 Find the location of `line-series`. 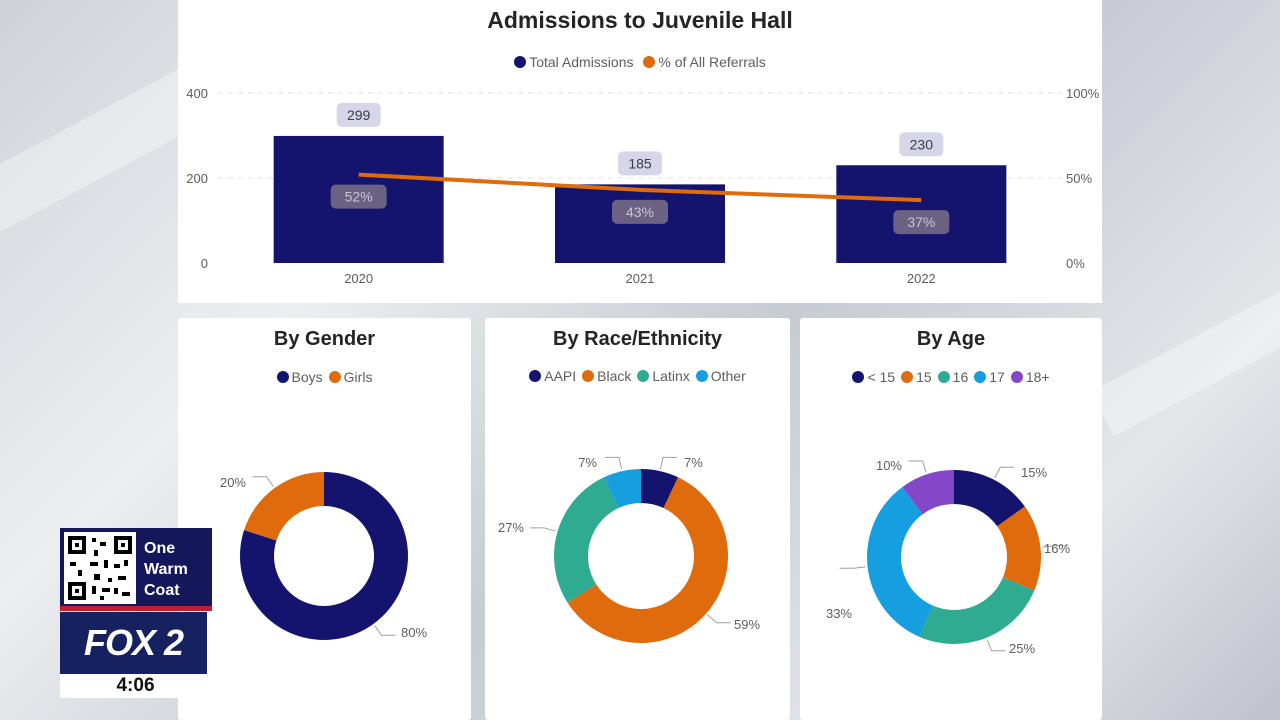

line-series is located at coordinates (640, 187).